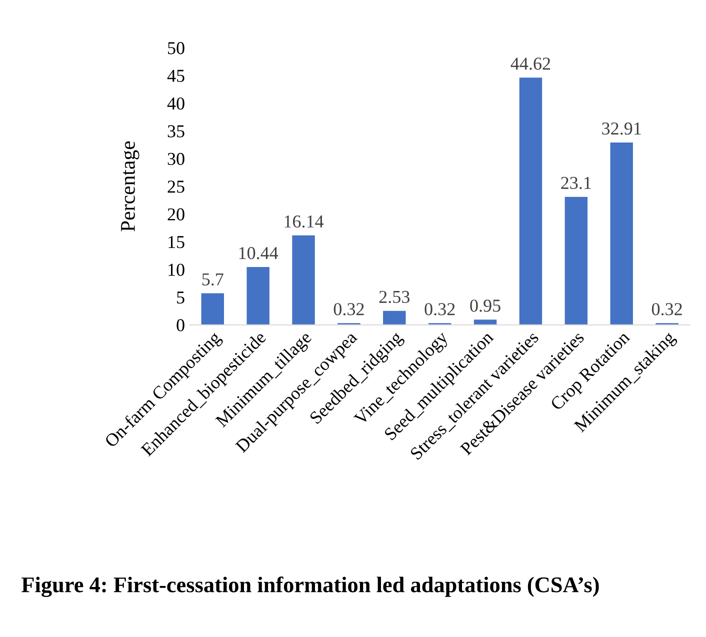 The width and height of the screenshot is (706, 637). What do you see at coordinates (176, 131) in the screenshot?
I see `y-tick-label: 35` at bounding box center [176, 131].